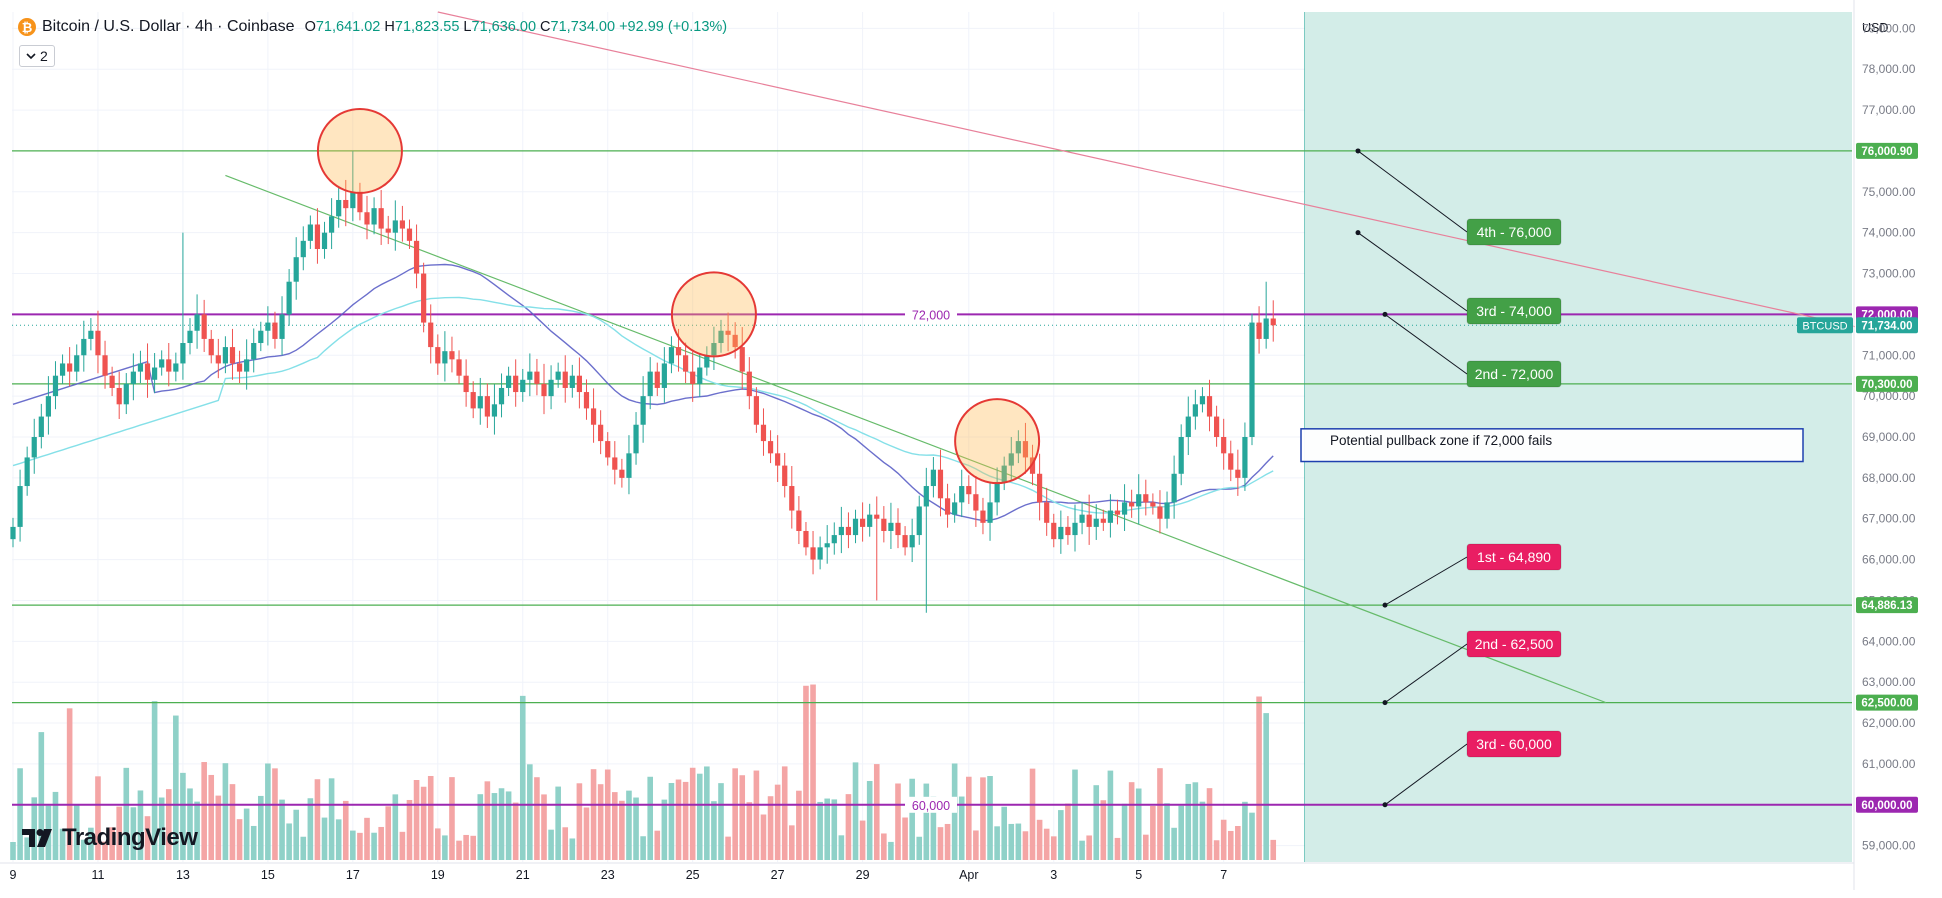 This screenshot has width=1942, height=898. I want to click on x-tick-label: 13, so click(183, 875).